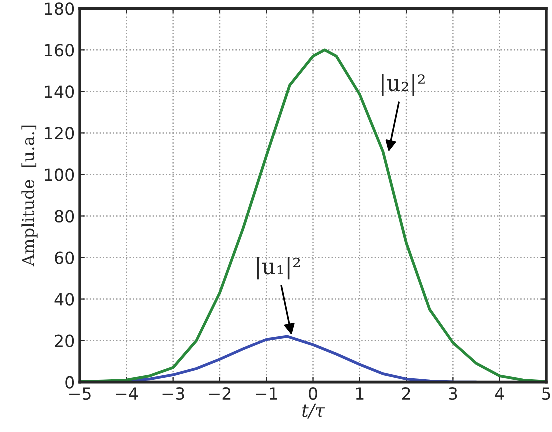 Image resolution: width=552 pixels, height=432 pixels. I want to click on annotation: |u₂|², so click(403, 85).